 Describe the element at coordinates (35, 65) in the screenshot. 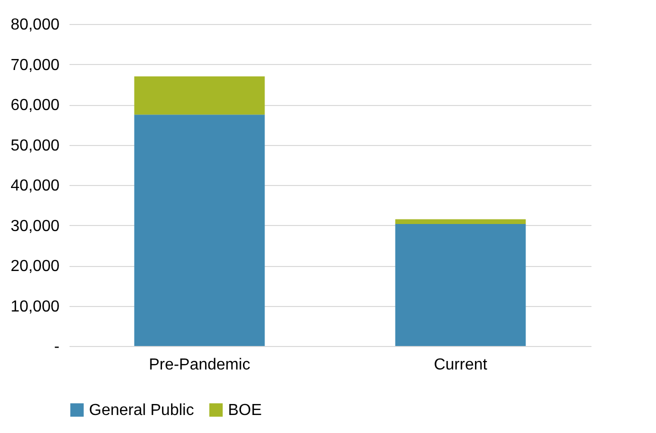

I see `y-tick-label: 70,000` at that location.